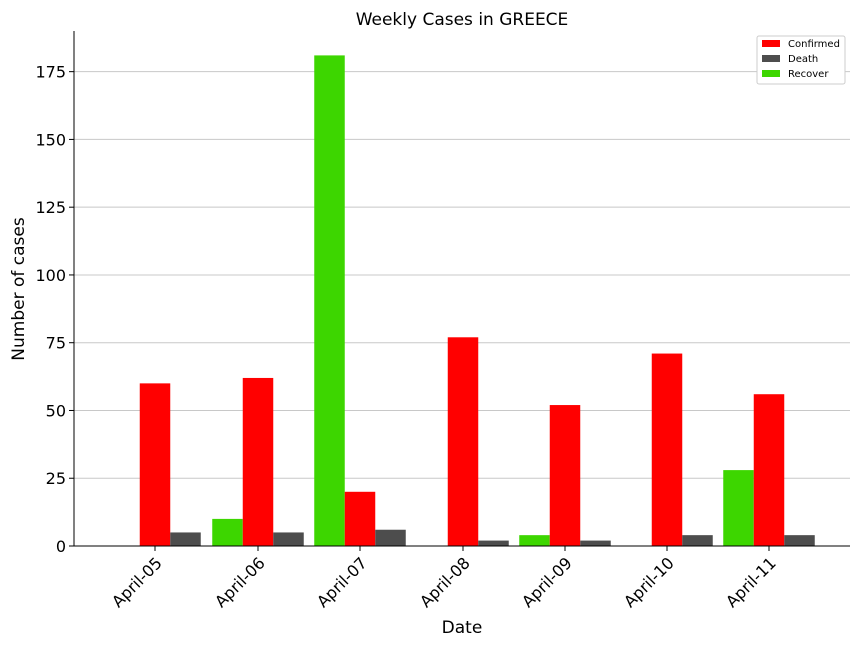 This screenshot has height=648, width=864. I want to click on y-axis-title: Number of cases, so click(19, 289).